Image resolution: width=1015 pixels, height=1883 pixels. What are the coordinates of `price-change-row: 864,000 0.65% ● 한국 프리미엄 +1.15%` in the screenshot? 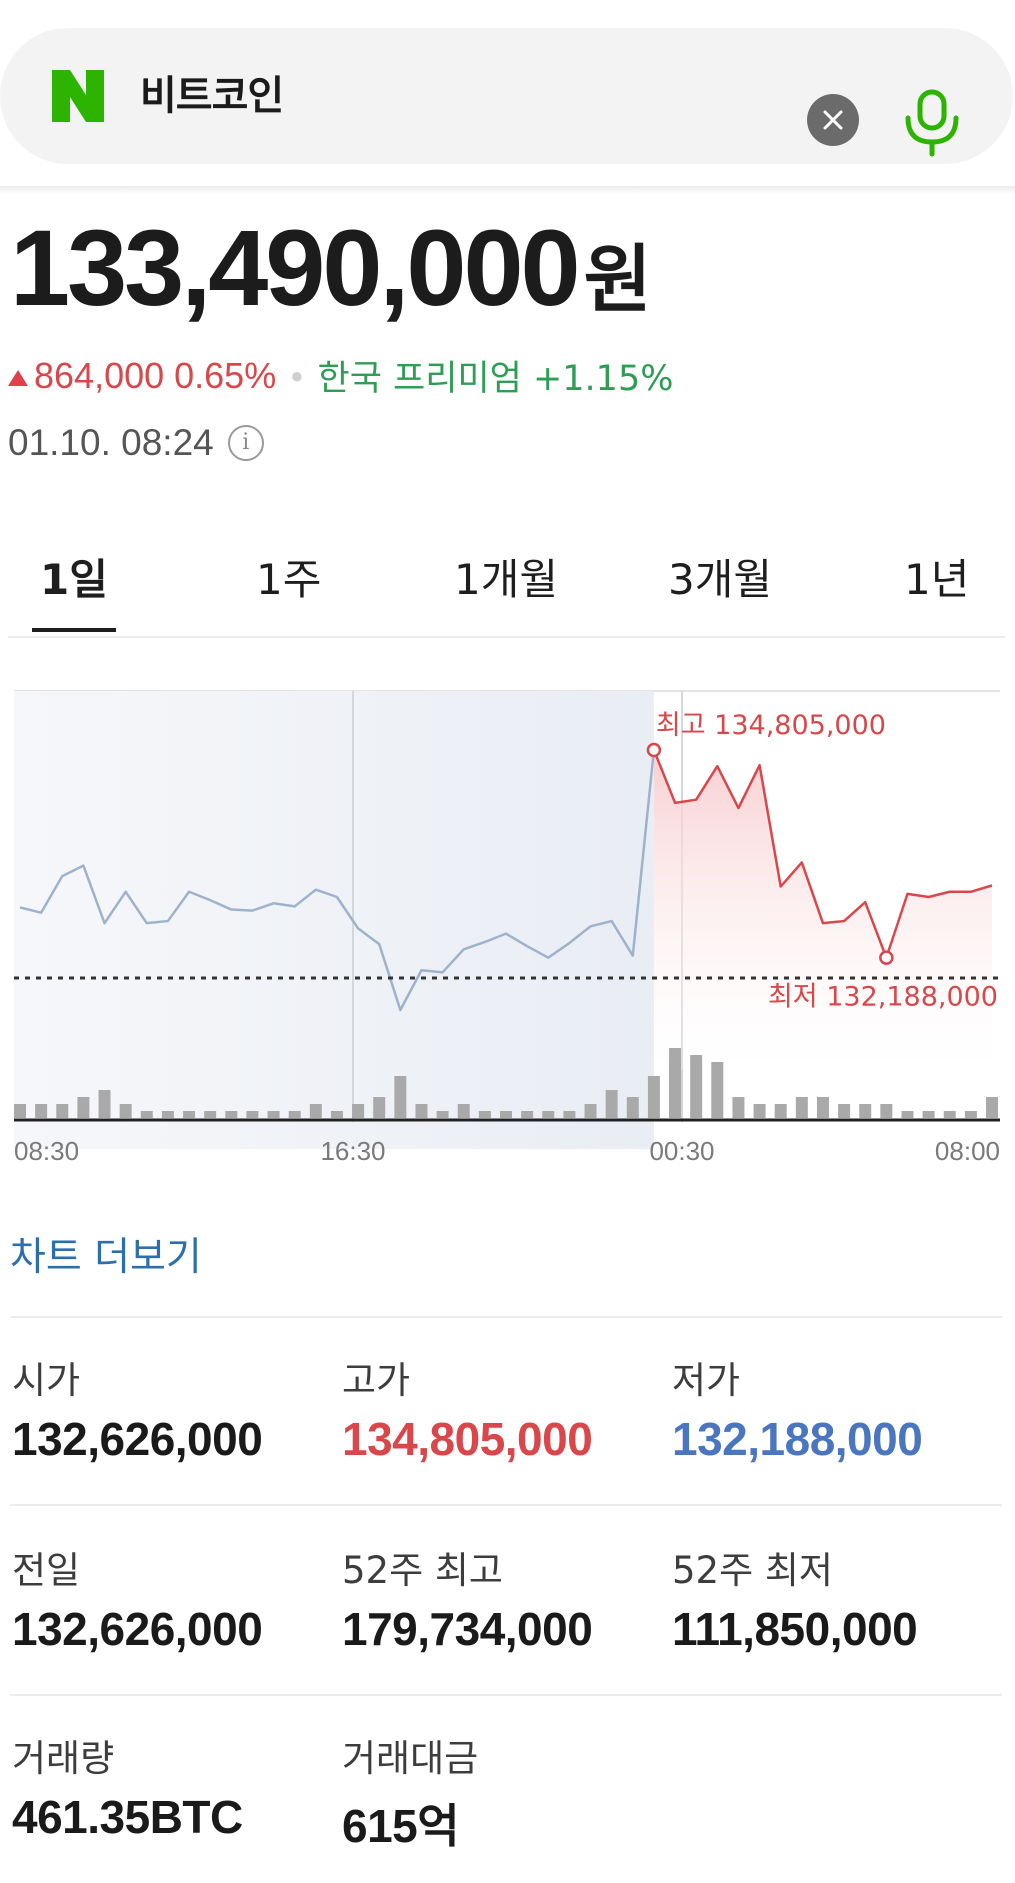 It's located at (340, 375).